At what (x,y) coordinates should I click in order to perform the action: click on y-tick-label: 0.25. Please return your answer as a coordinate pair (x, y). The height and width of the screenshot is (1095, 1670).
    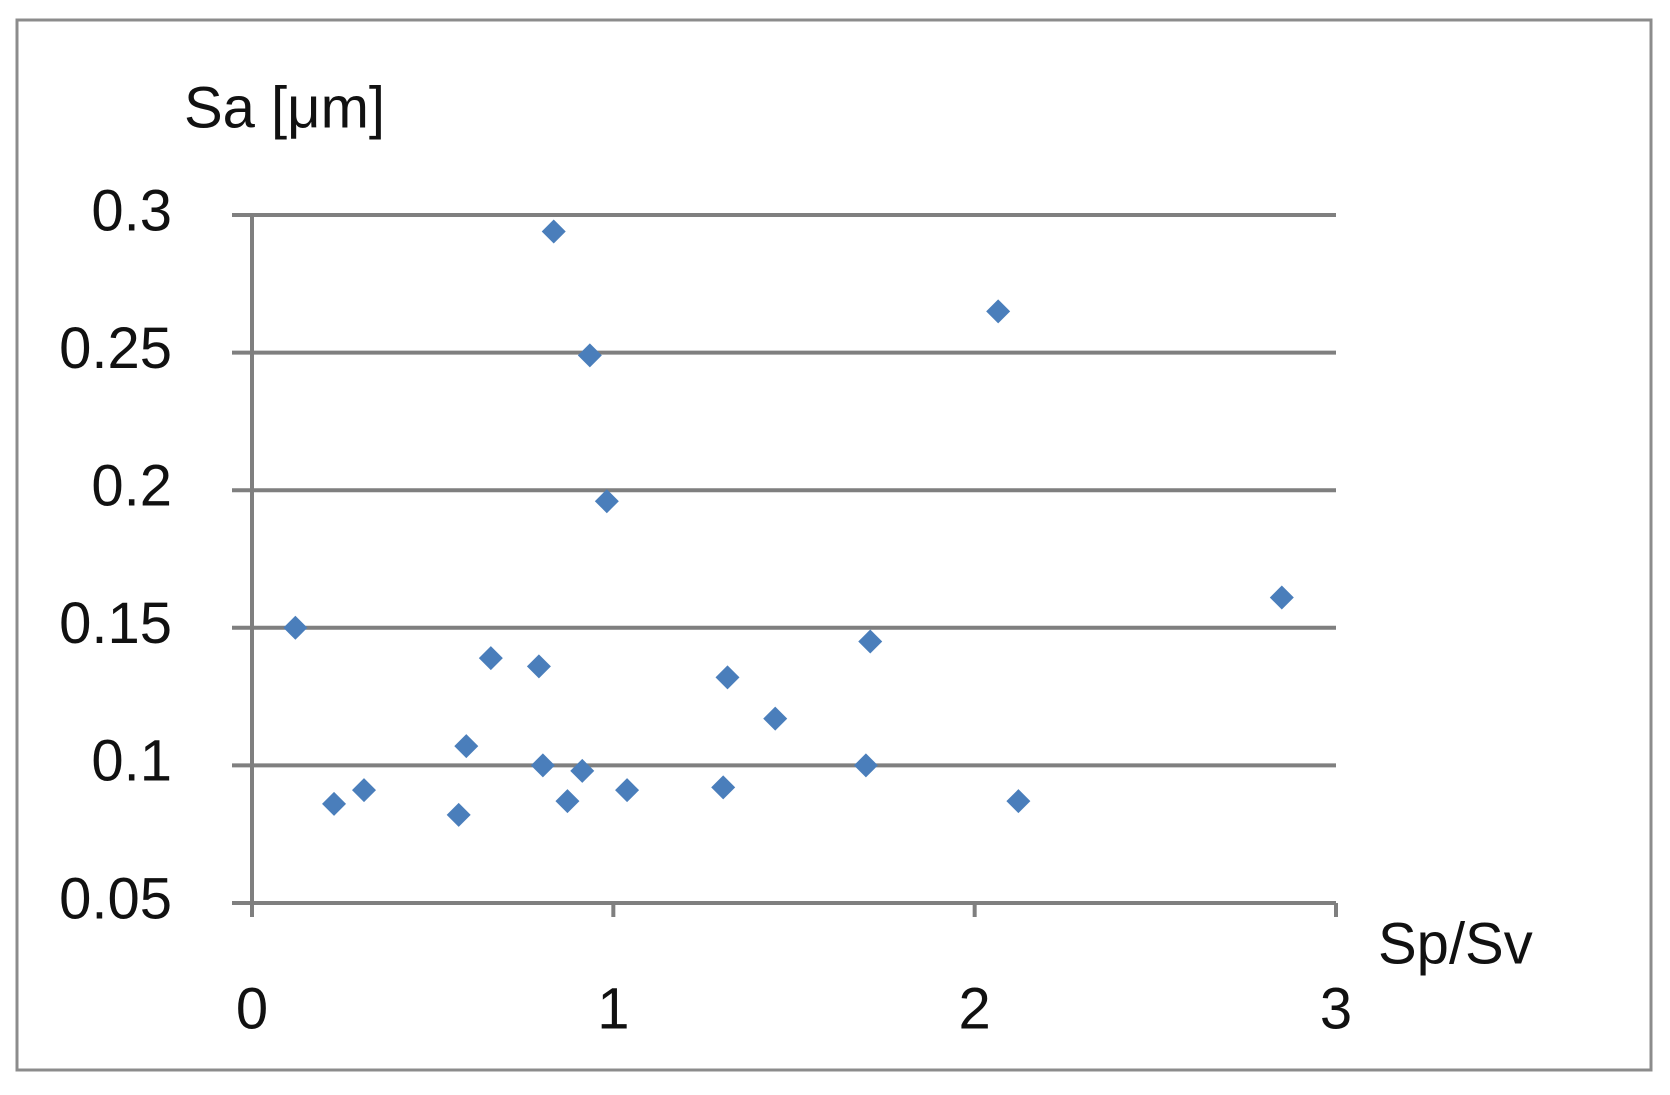
    Looking at the image, I should click on (115, 348).